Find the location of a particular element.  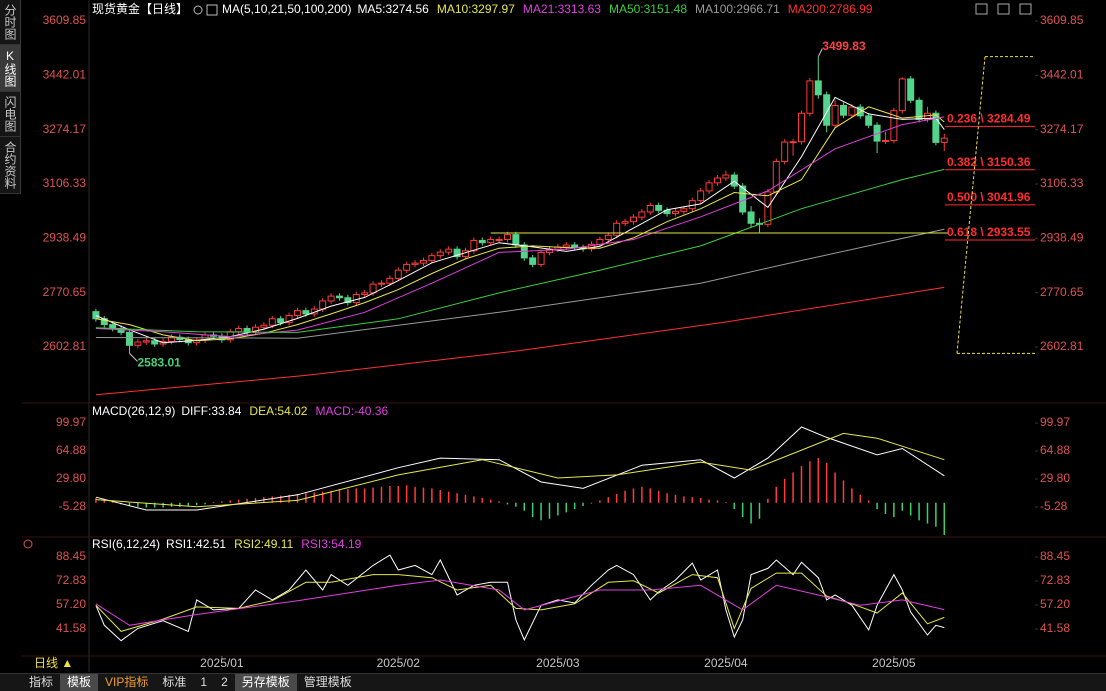

y-tick-label: 2770.65 is located at coordinates (65, 292).